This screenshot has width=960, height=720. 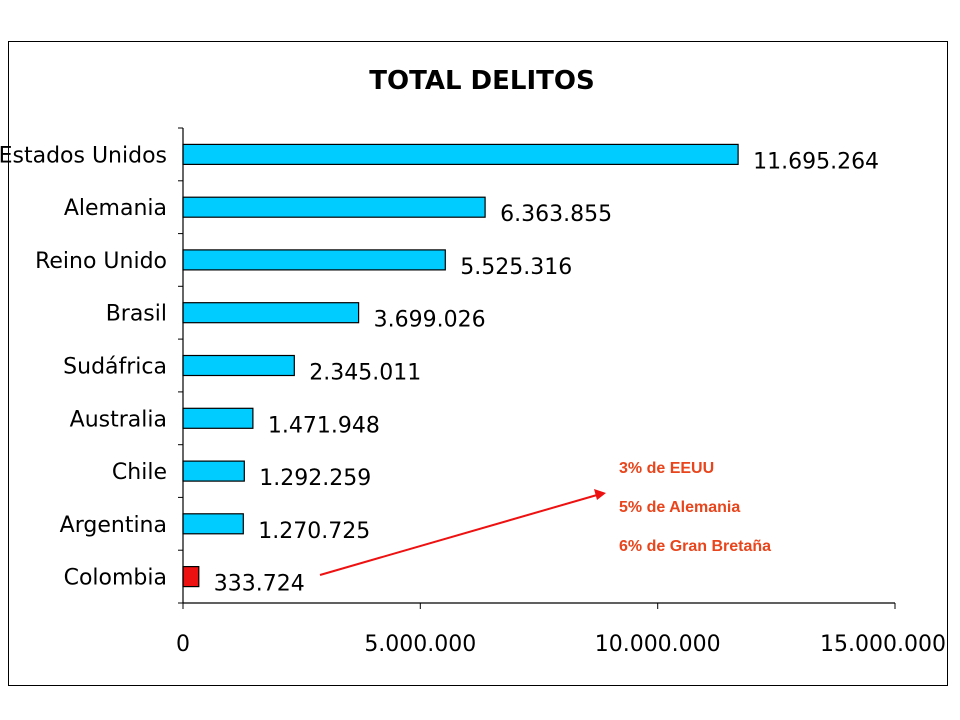 What do you see at coordinates (113, 525) in the screenshot?
I see `category-label-argentina: Argentina` at bounding box center [113, 525].